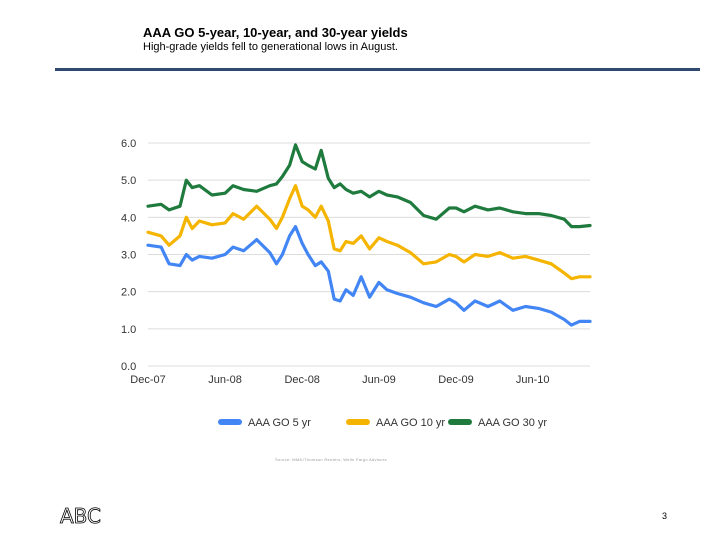 This screenshot has width=720, height=540. Describe the element at coordinates (128, 144) in the screenshot. I see `y-tick-label: 6.0` at that location.